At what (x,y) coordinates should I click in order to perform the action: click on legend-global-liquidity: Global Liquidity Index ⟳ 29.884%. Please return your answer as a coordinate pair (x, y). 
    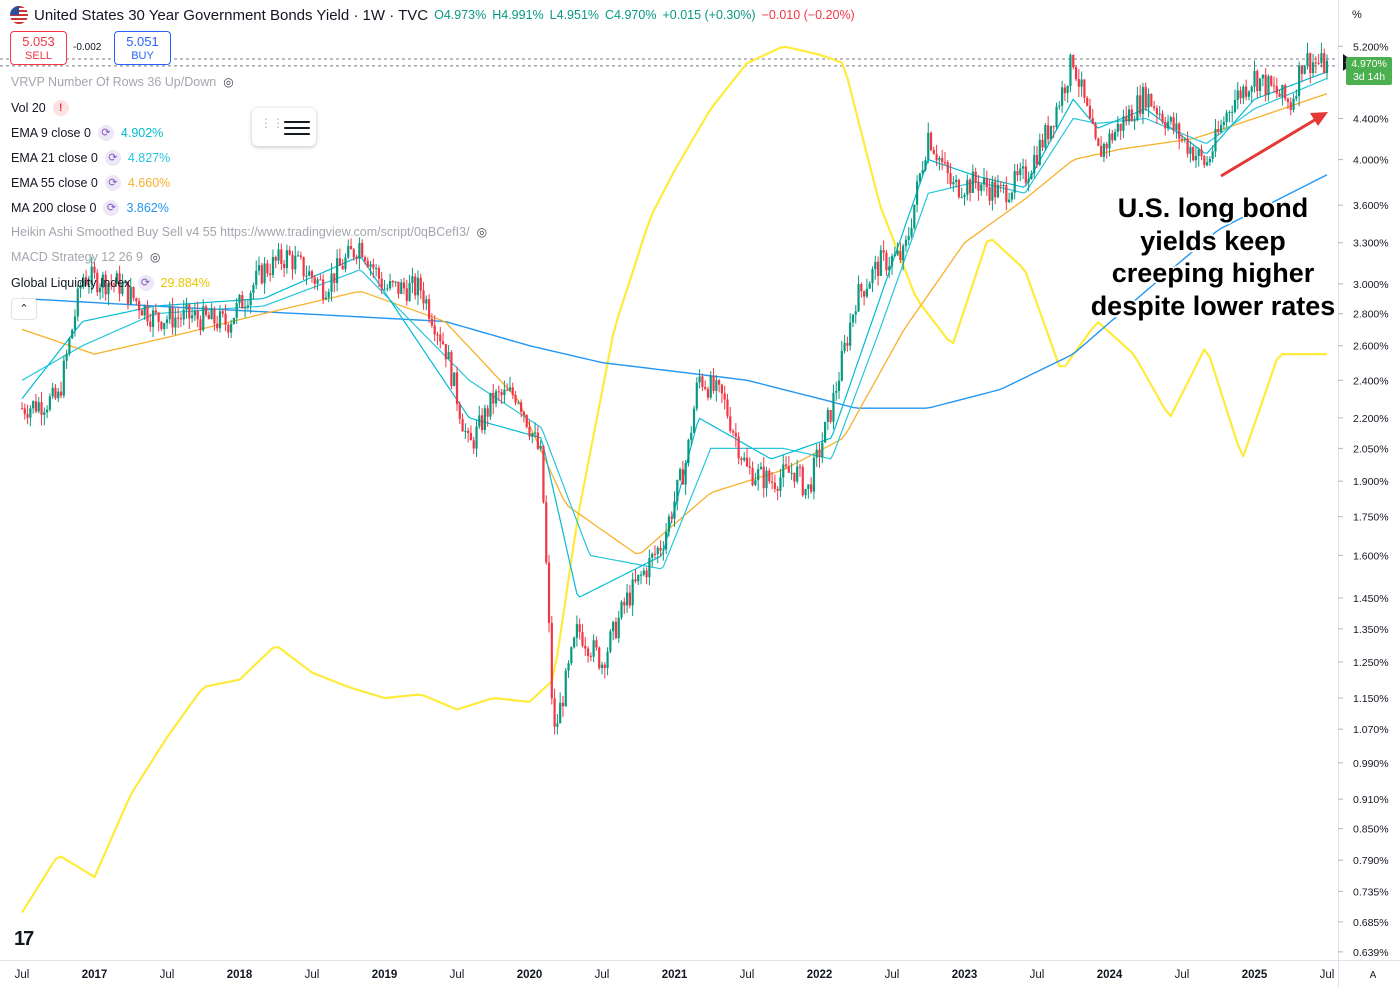
    Looking at the image, I should click on (110, 283).